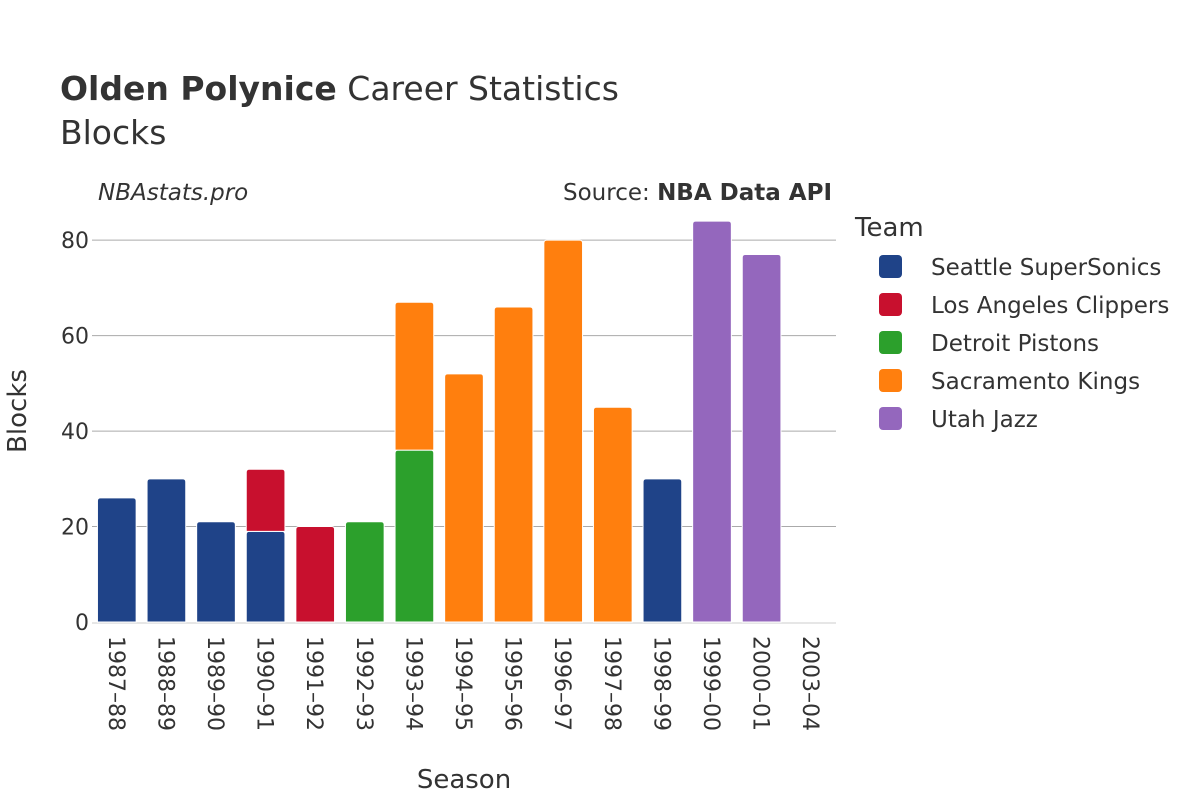 Image resolution: width=1200 pixels, height=800 pixels. What do you see at coordinates (1015, 344) in the screenshot?
I see `legend-item-label: Detroit Pistons` at bounding box center [1015, 344].